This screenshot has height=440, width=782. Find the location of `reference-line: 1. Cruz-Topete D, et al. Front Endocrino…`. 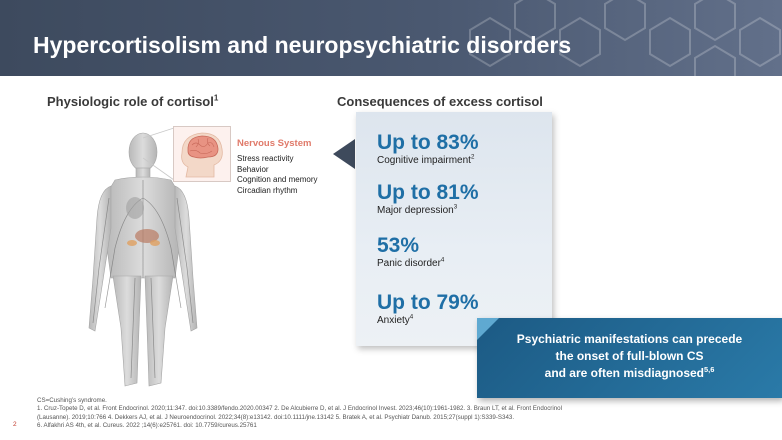

reference-line: 1. Cruz-Topete D, et al. Front Endocrino… is located at coordinates (299, 409).